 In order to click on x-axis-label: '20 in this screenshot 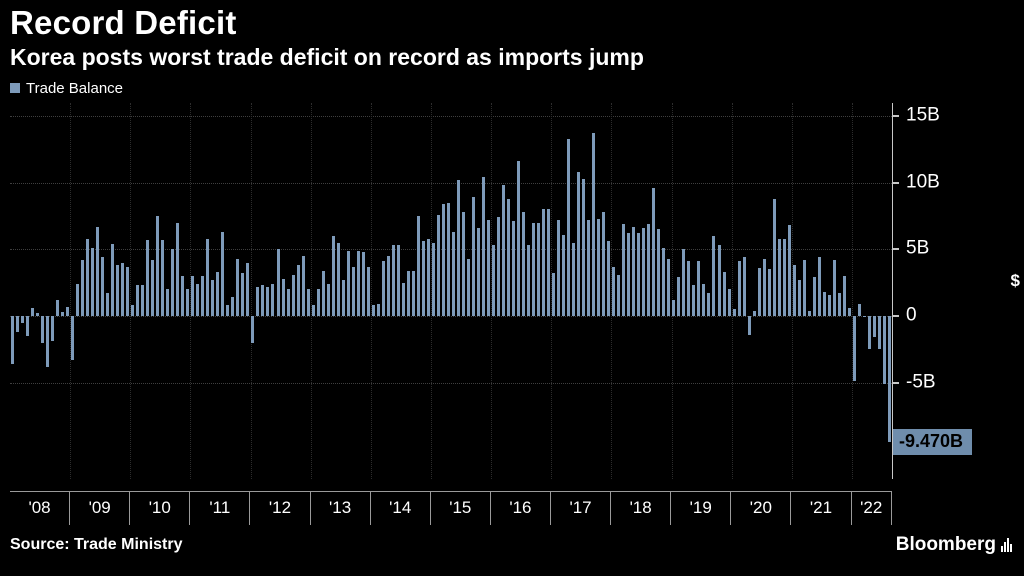, I will do `click(760, 508)`.